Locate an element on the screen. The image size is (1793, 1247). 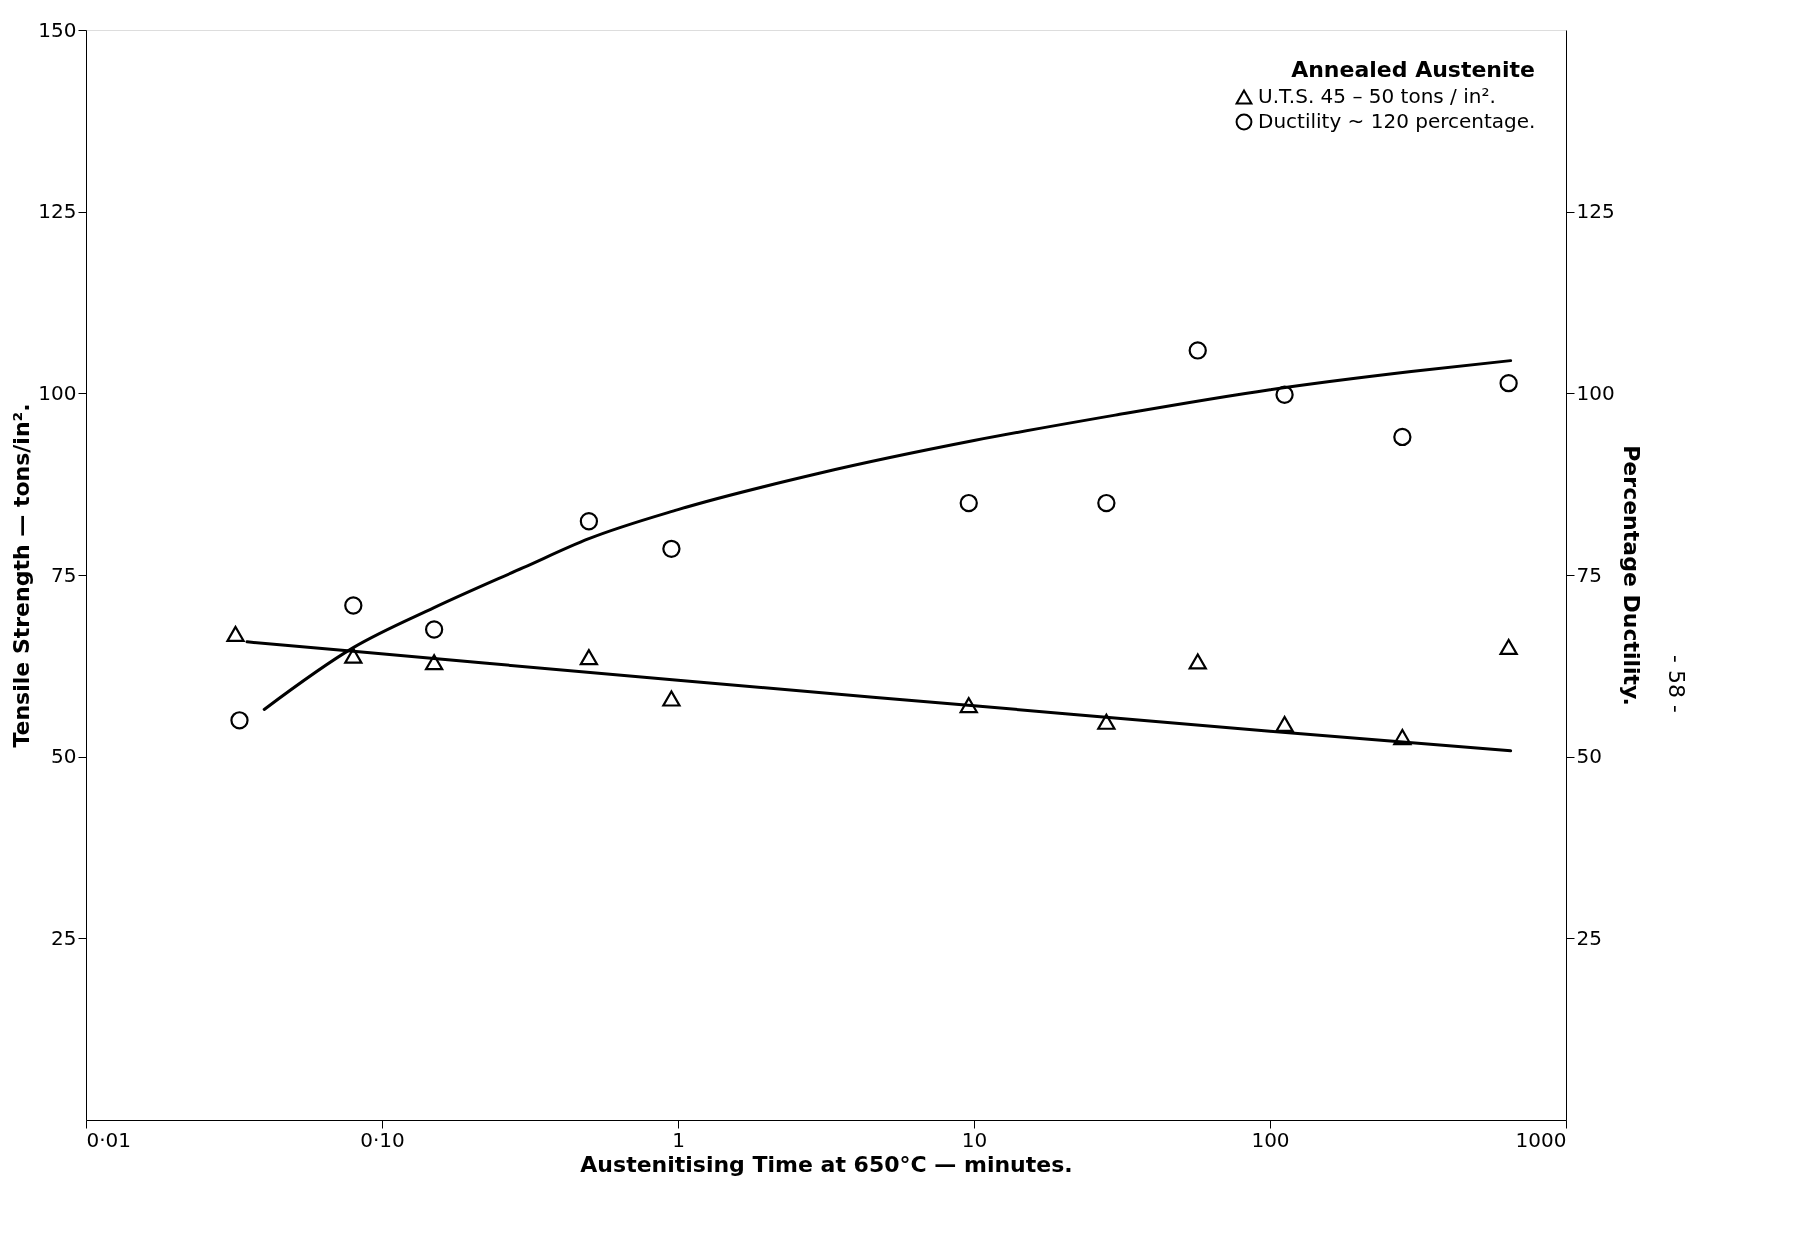
legend-title: Annealed Austenite is located at coordinates (1413, 69).